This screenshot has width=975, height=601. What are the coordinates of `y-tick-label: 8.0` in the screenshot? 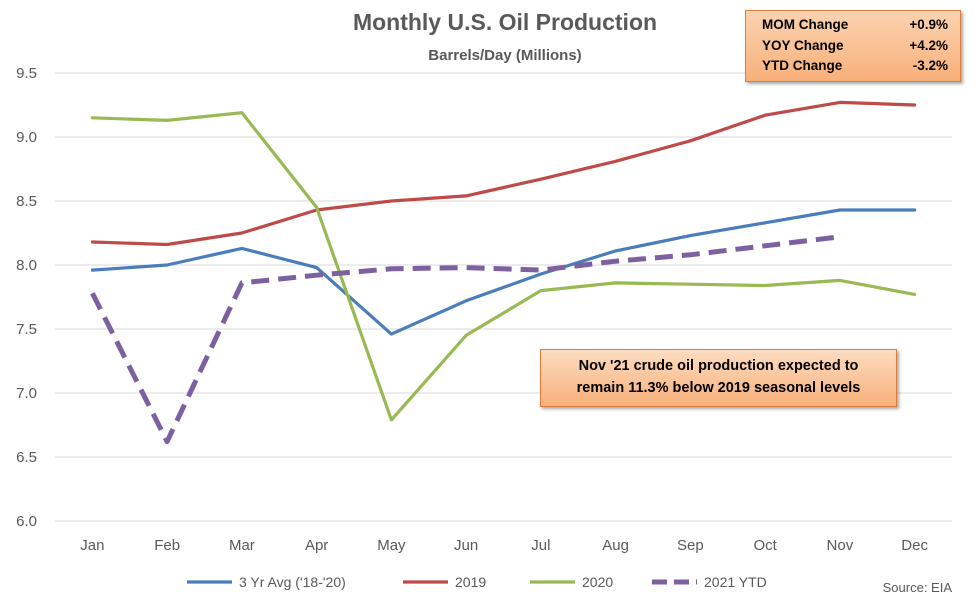 It's located at (26, 265).